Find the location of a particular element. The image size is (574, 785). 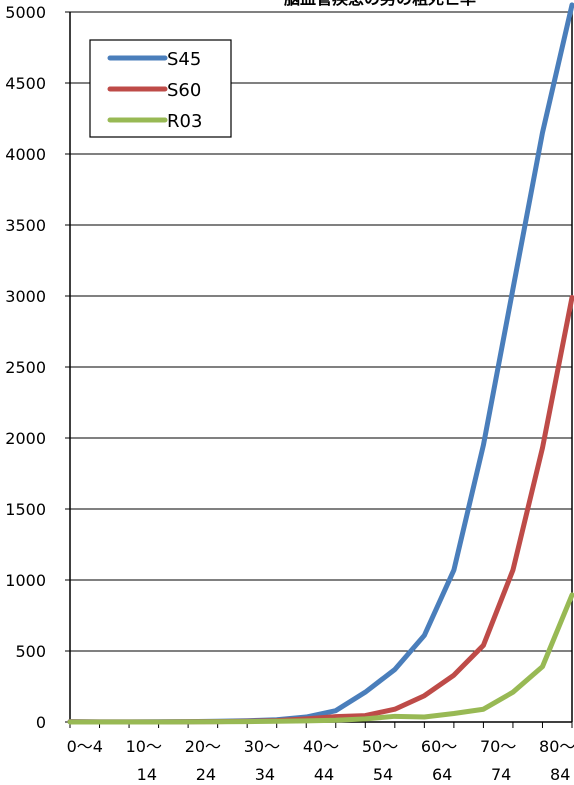

x-tick-label-line2: 34 is located at coordinates (265, 774).